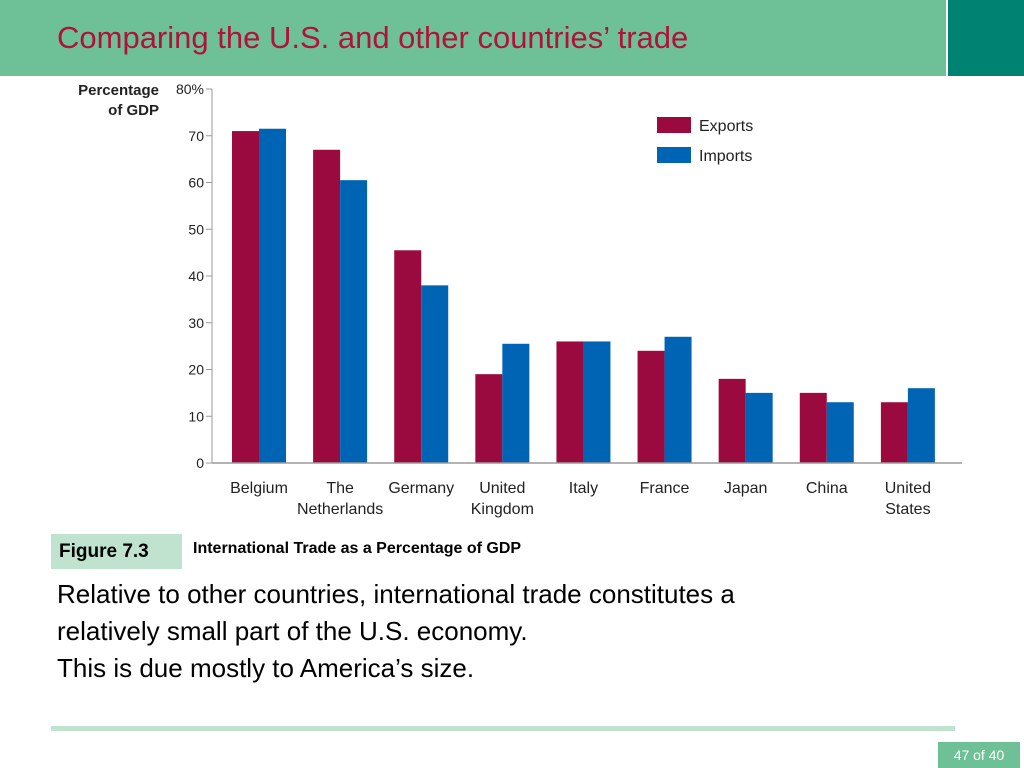 The width and height of the screenshot is (1024, 768). Describe the element at coordinates (196, 416) in the screenshot. I see `y-tick-label: 10` at that location.